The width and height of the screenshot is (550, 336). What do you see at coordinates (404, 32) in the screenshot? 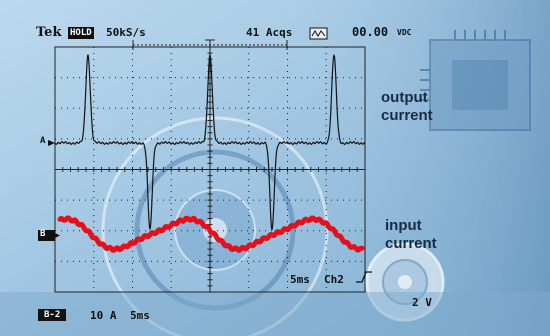
I see `readout-unit: VDC` at bounding box center [404, 32].